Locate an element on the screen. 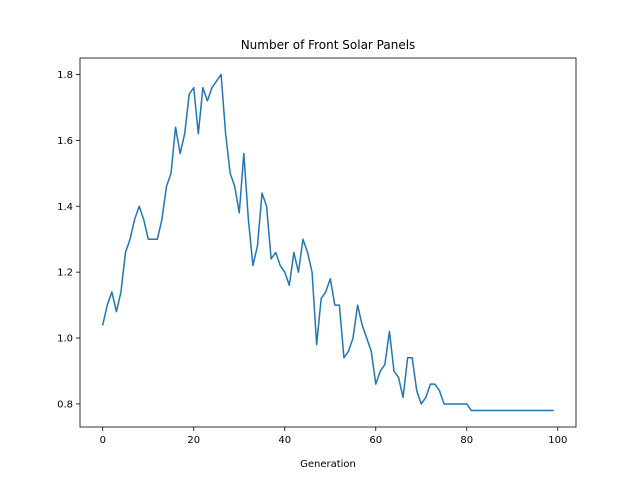  x-tick-label: 20 is located at coordinates (193, 440).